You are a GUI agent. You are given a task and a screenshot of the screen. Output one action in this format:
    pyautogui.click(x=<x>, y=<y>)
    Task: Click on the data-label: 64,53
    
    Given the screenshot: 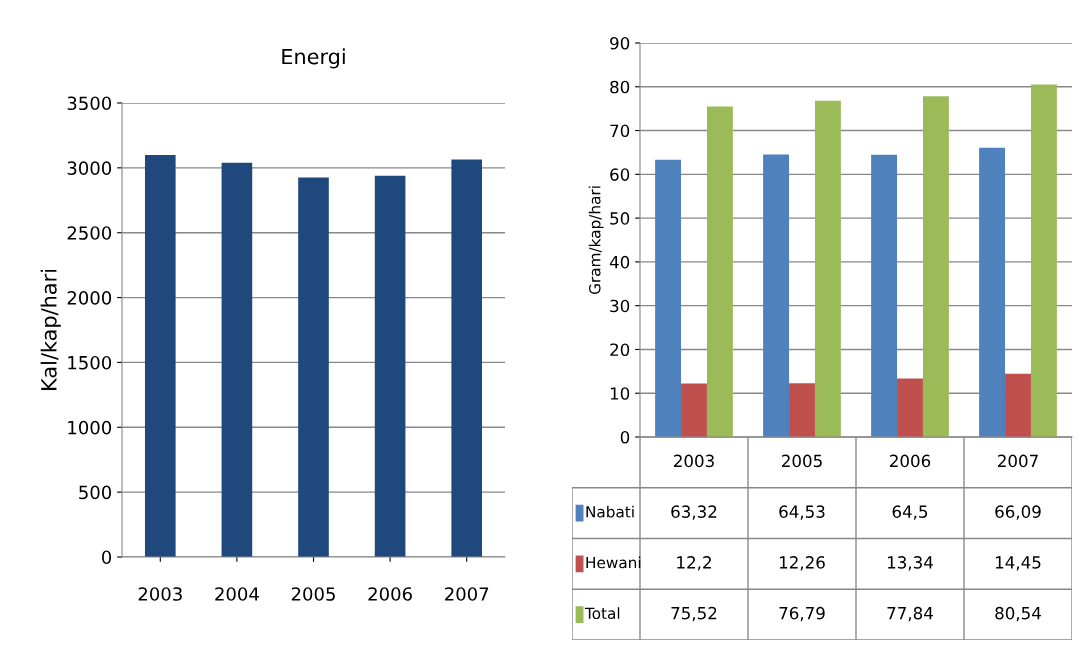 What is the action you would take?
    pyautogui.click(x=802, y=512)
    